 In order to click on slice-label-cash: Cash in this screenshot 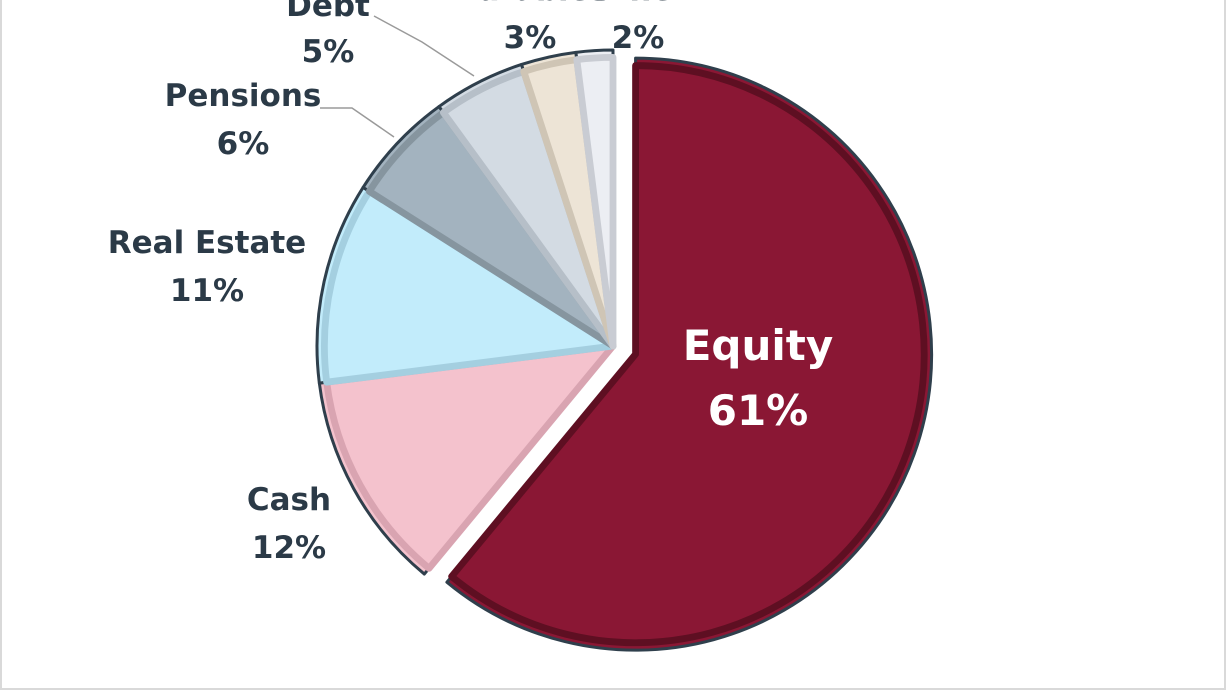, I will do `click(289, 500)`.